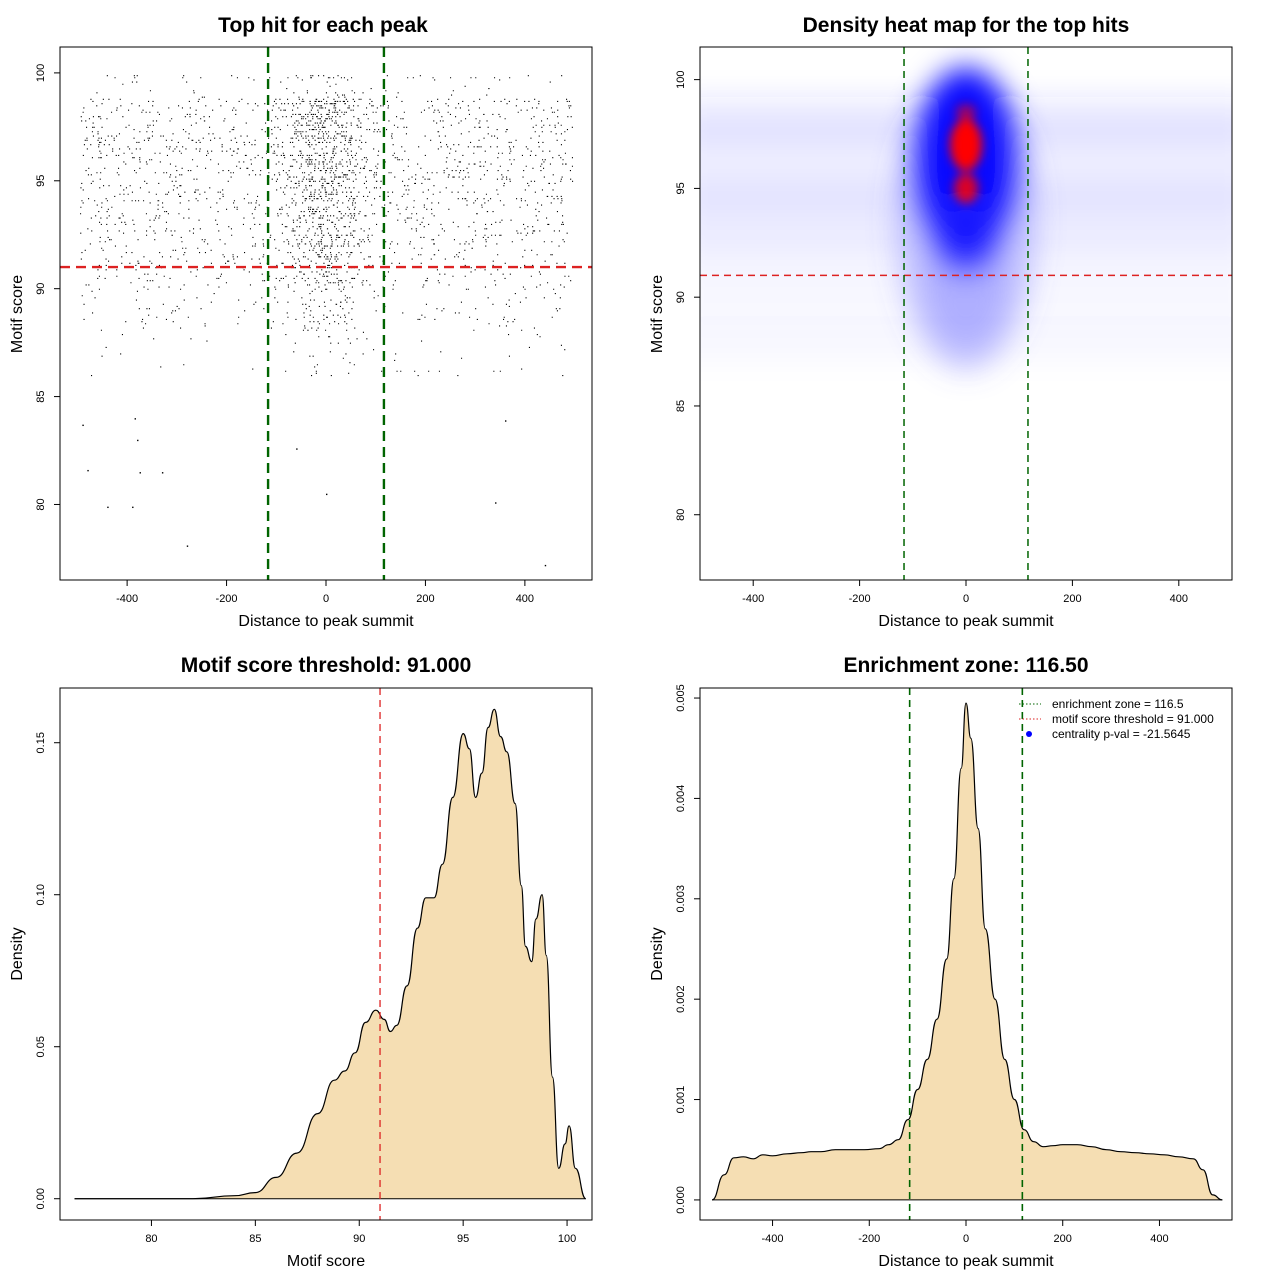 This screenshot has height=1280, width=1280. I want to click on scatter-points, so click(327, 321).